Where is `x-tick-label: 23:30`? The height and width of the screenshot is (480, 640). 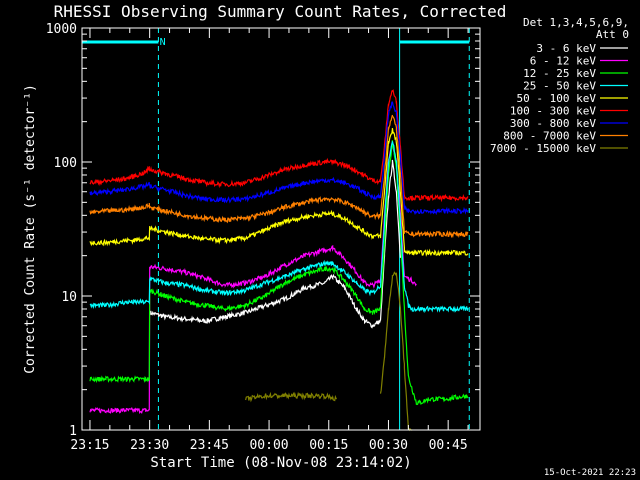
x-tick-label: 23:30 is located at coordinates (149, 445).